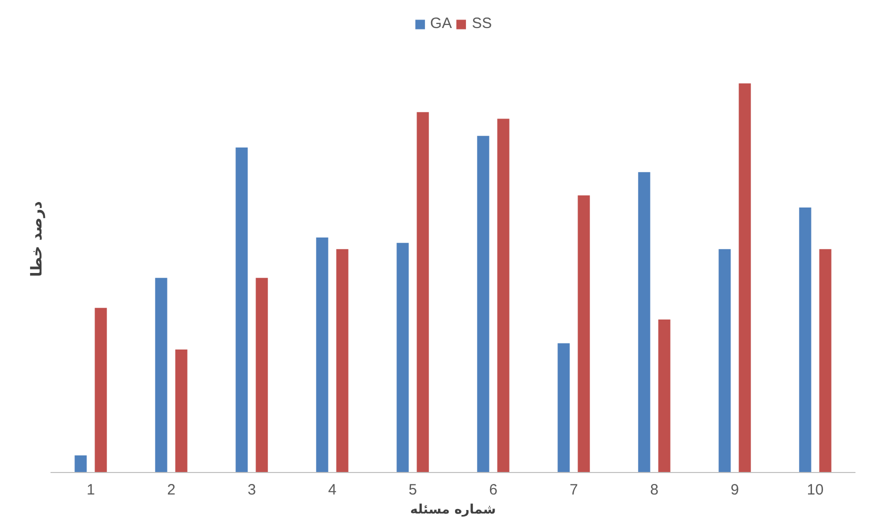 The image size is (870, 529). I want to click on x-axis-title: شماره مسئله, so click(453, 510).